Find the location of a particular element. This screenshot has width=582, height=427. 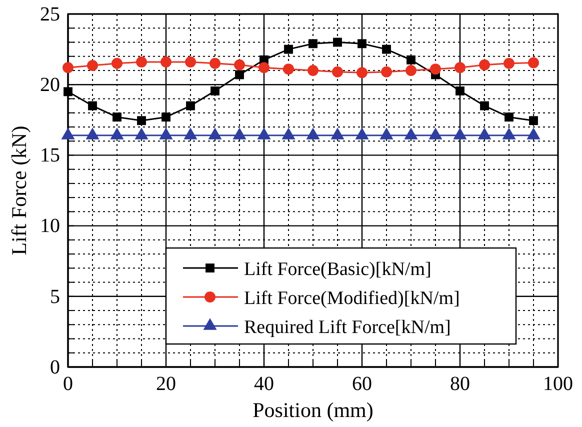

x-axis-title: Position (mm) is located at coordinates (313, 410).